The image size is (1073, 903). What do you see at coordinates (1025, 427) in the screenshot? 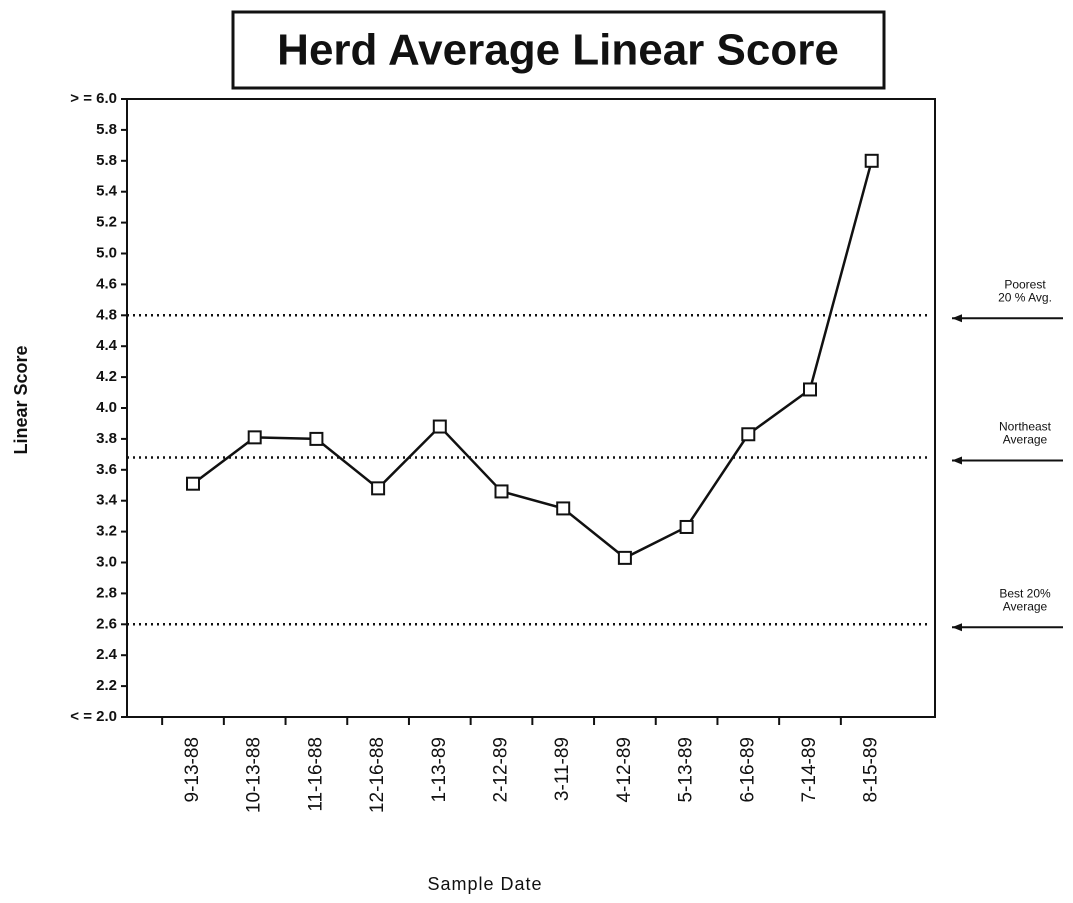
I see `reference-label: Northeast` at bounding box center [1025, 427].